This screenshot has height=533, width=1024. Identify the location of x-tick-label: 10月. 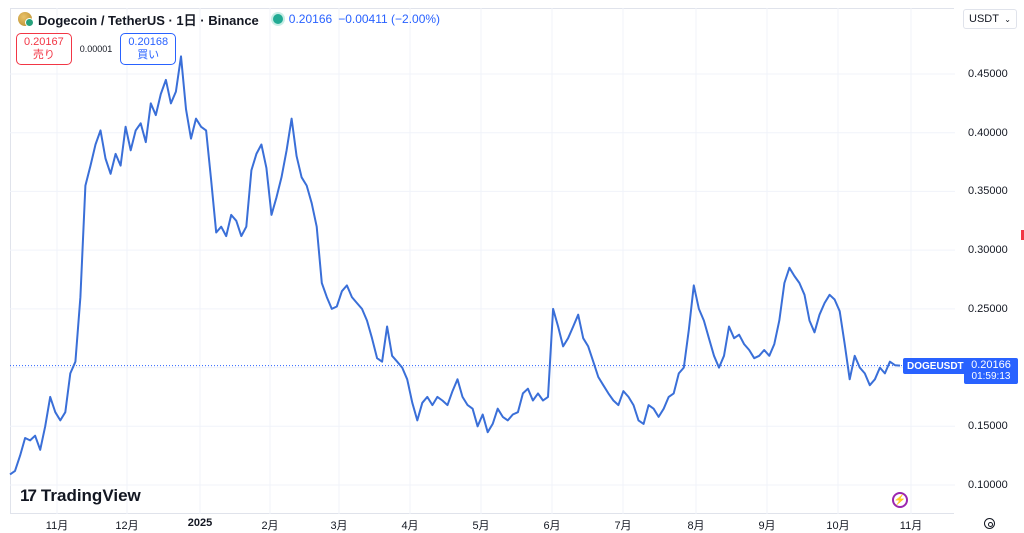
(838, 526).